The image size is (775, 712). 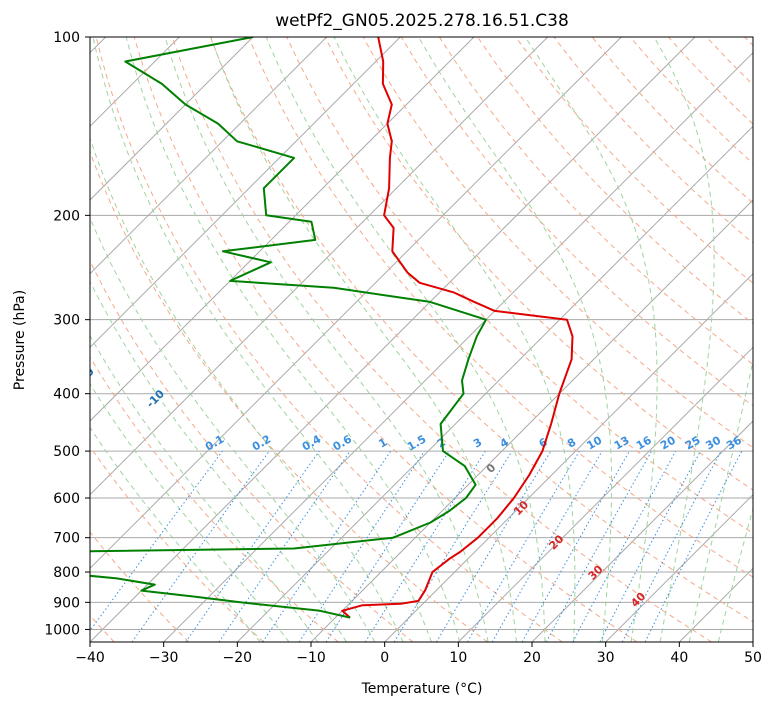 I want to click on mixing-ratio-label: 3, so click(x=477, y=443).